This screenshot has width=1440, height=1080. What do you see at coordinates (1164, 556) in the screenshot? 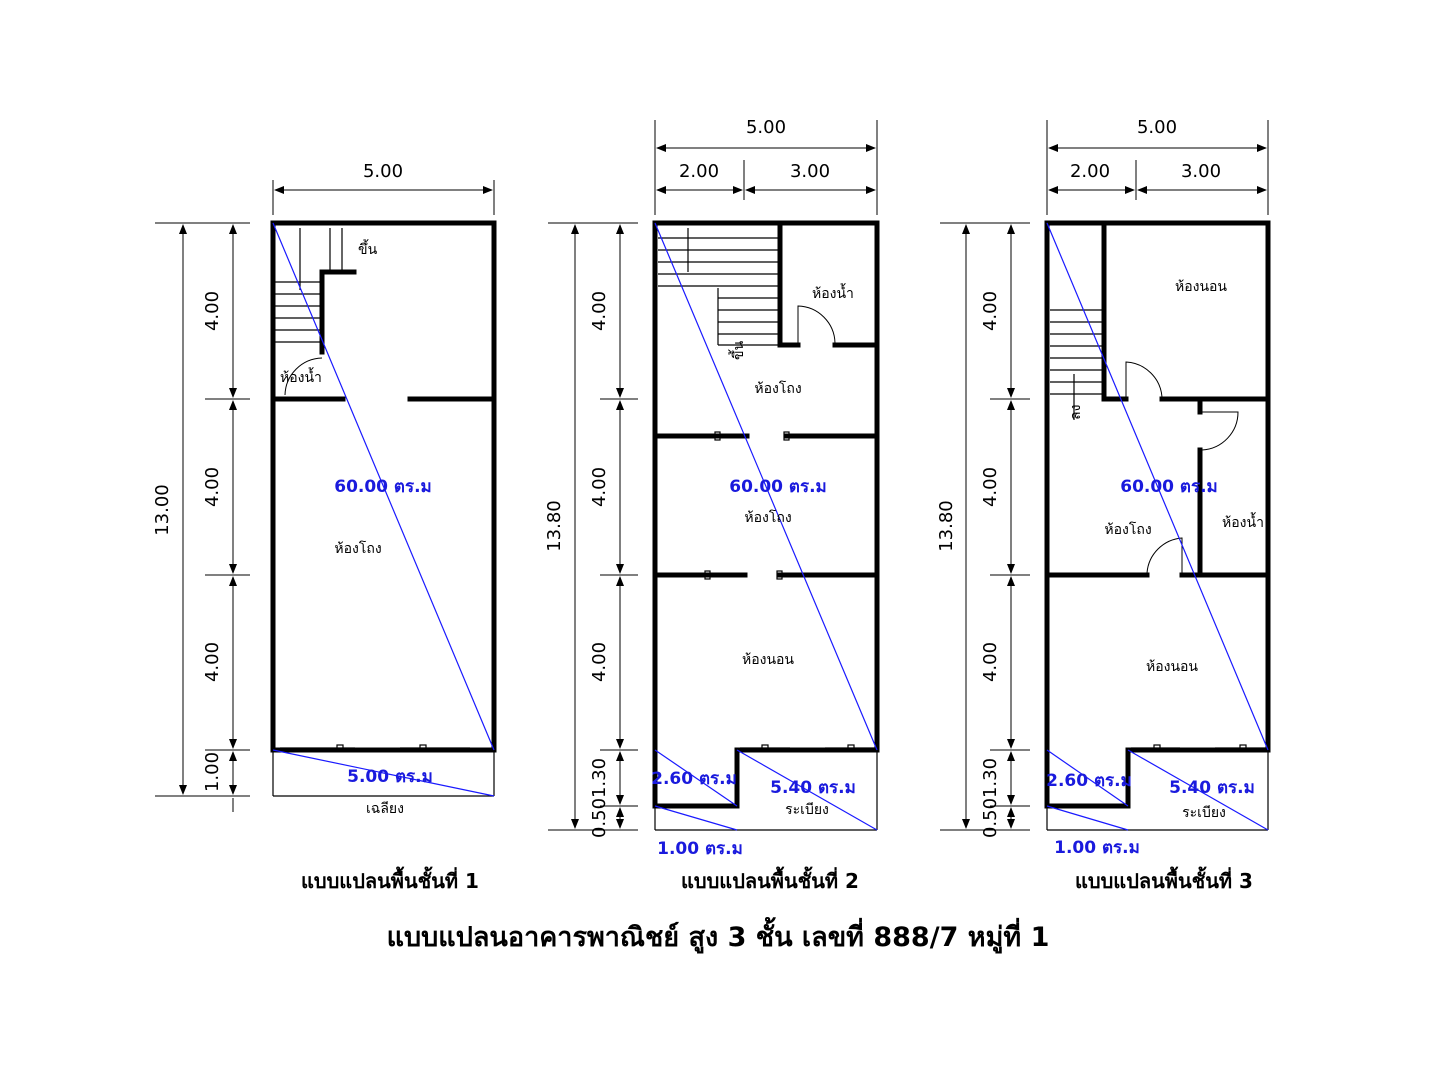
I see `plan3-hall-door` at bounding box center [1164, 556].